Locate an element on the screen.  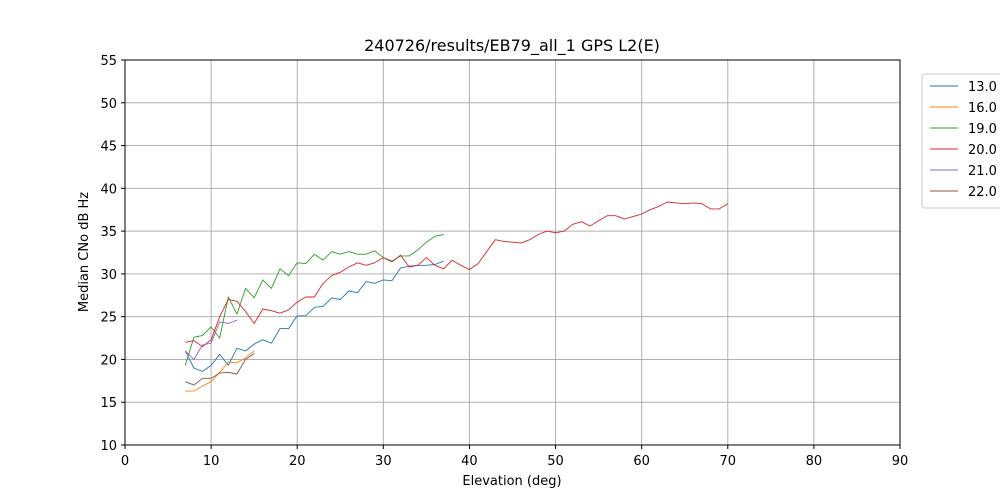
chart-title: 240726/results/EB79_all_1 GPS L2(E) is located at coordinates (512, 46).